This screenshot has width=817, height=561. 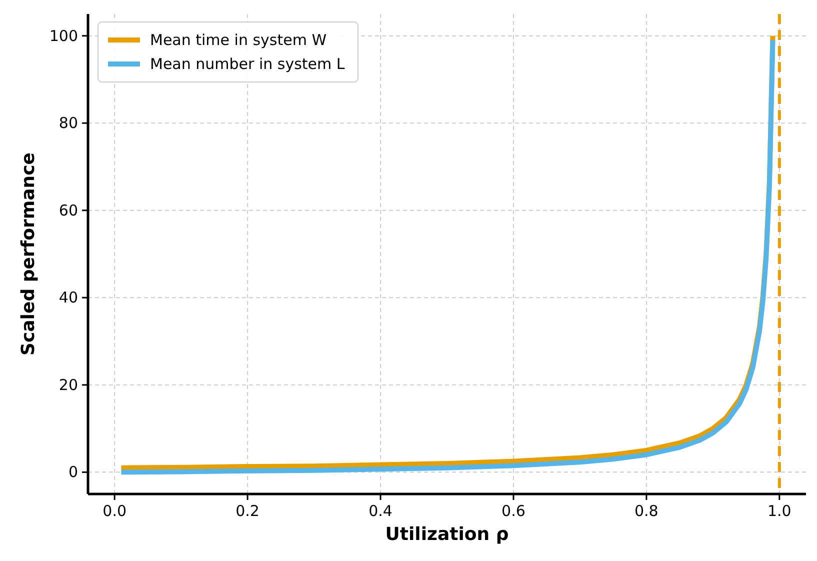 I want to click on legend-label: Mean number in system L, so click(x=248, y=64).